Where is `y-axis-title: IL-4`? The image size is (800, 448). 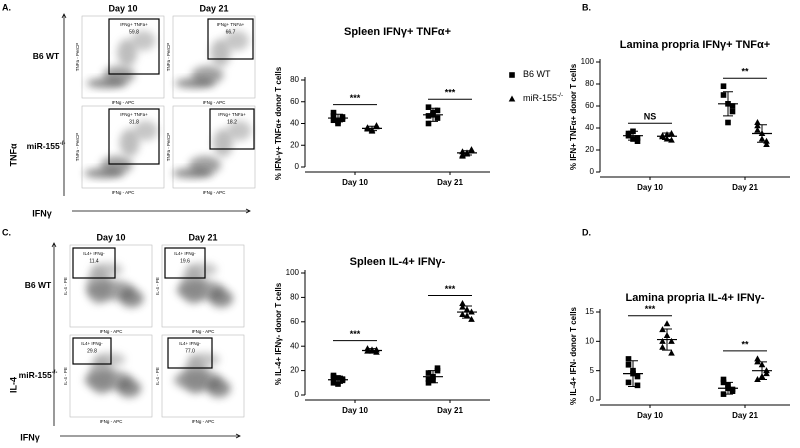
y-axis-title: IL-4 is located at coordinates (13, 385).